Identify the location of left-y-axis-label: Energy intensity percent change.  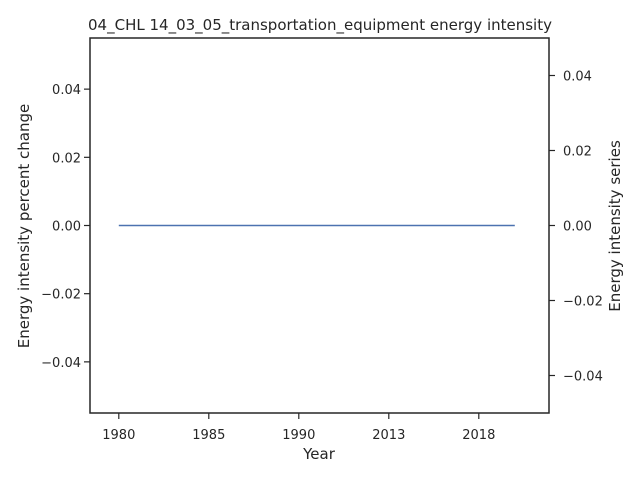
(24, 226).